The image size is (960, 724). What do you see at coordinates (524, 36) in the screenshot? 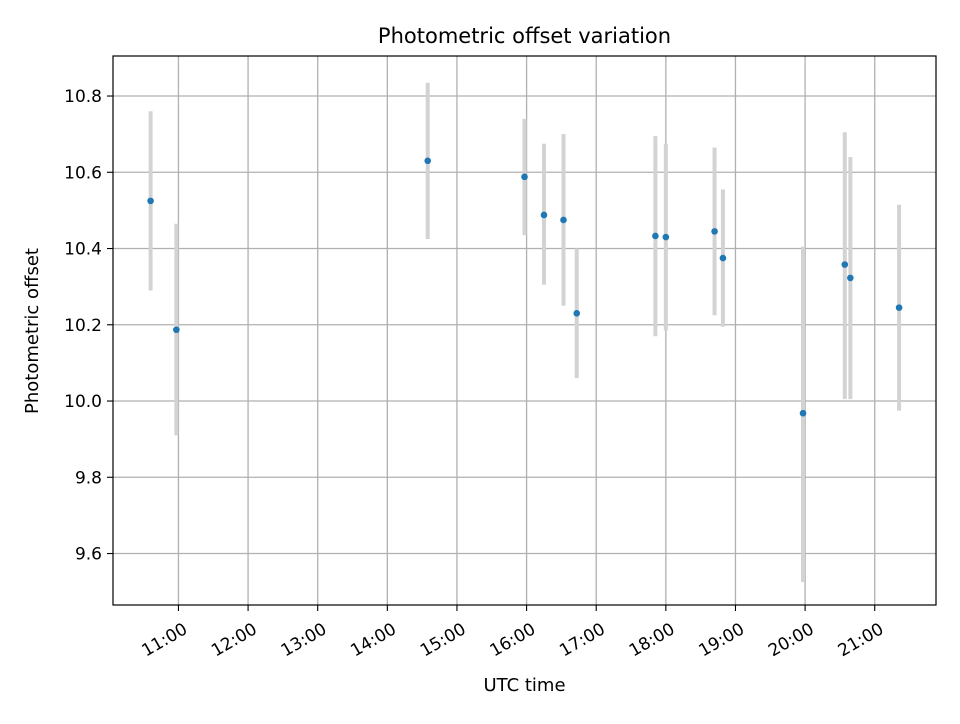
I see `chart-title: Photometric offset variation` at bounding box center [524, 36].